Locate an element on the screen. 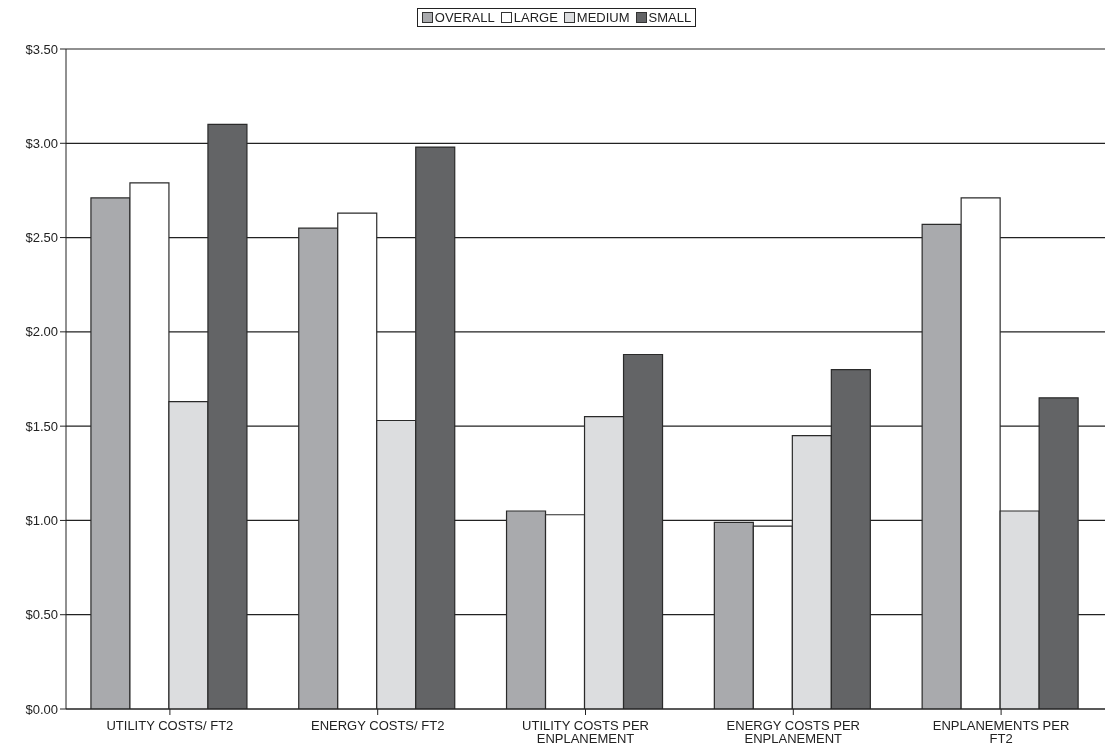  y-tick-label: $0.50 is located at coordinates (41, 615).